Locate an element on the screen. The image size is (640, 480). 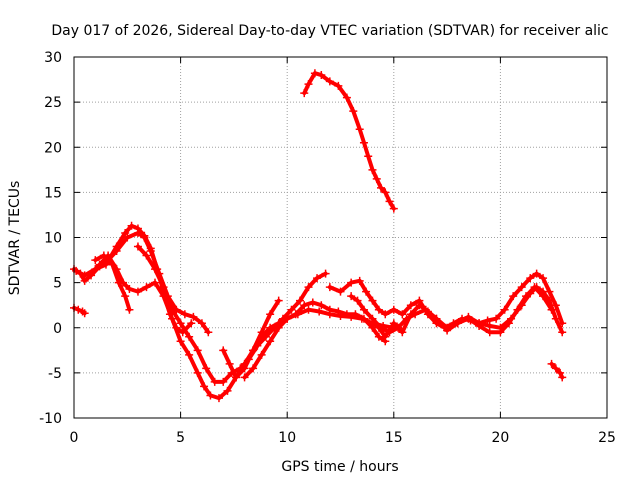
x-tick-label: 0 is located at coordinates (74, 438).